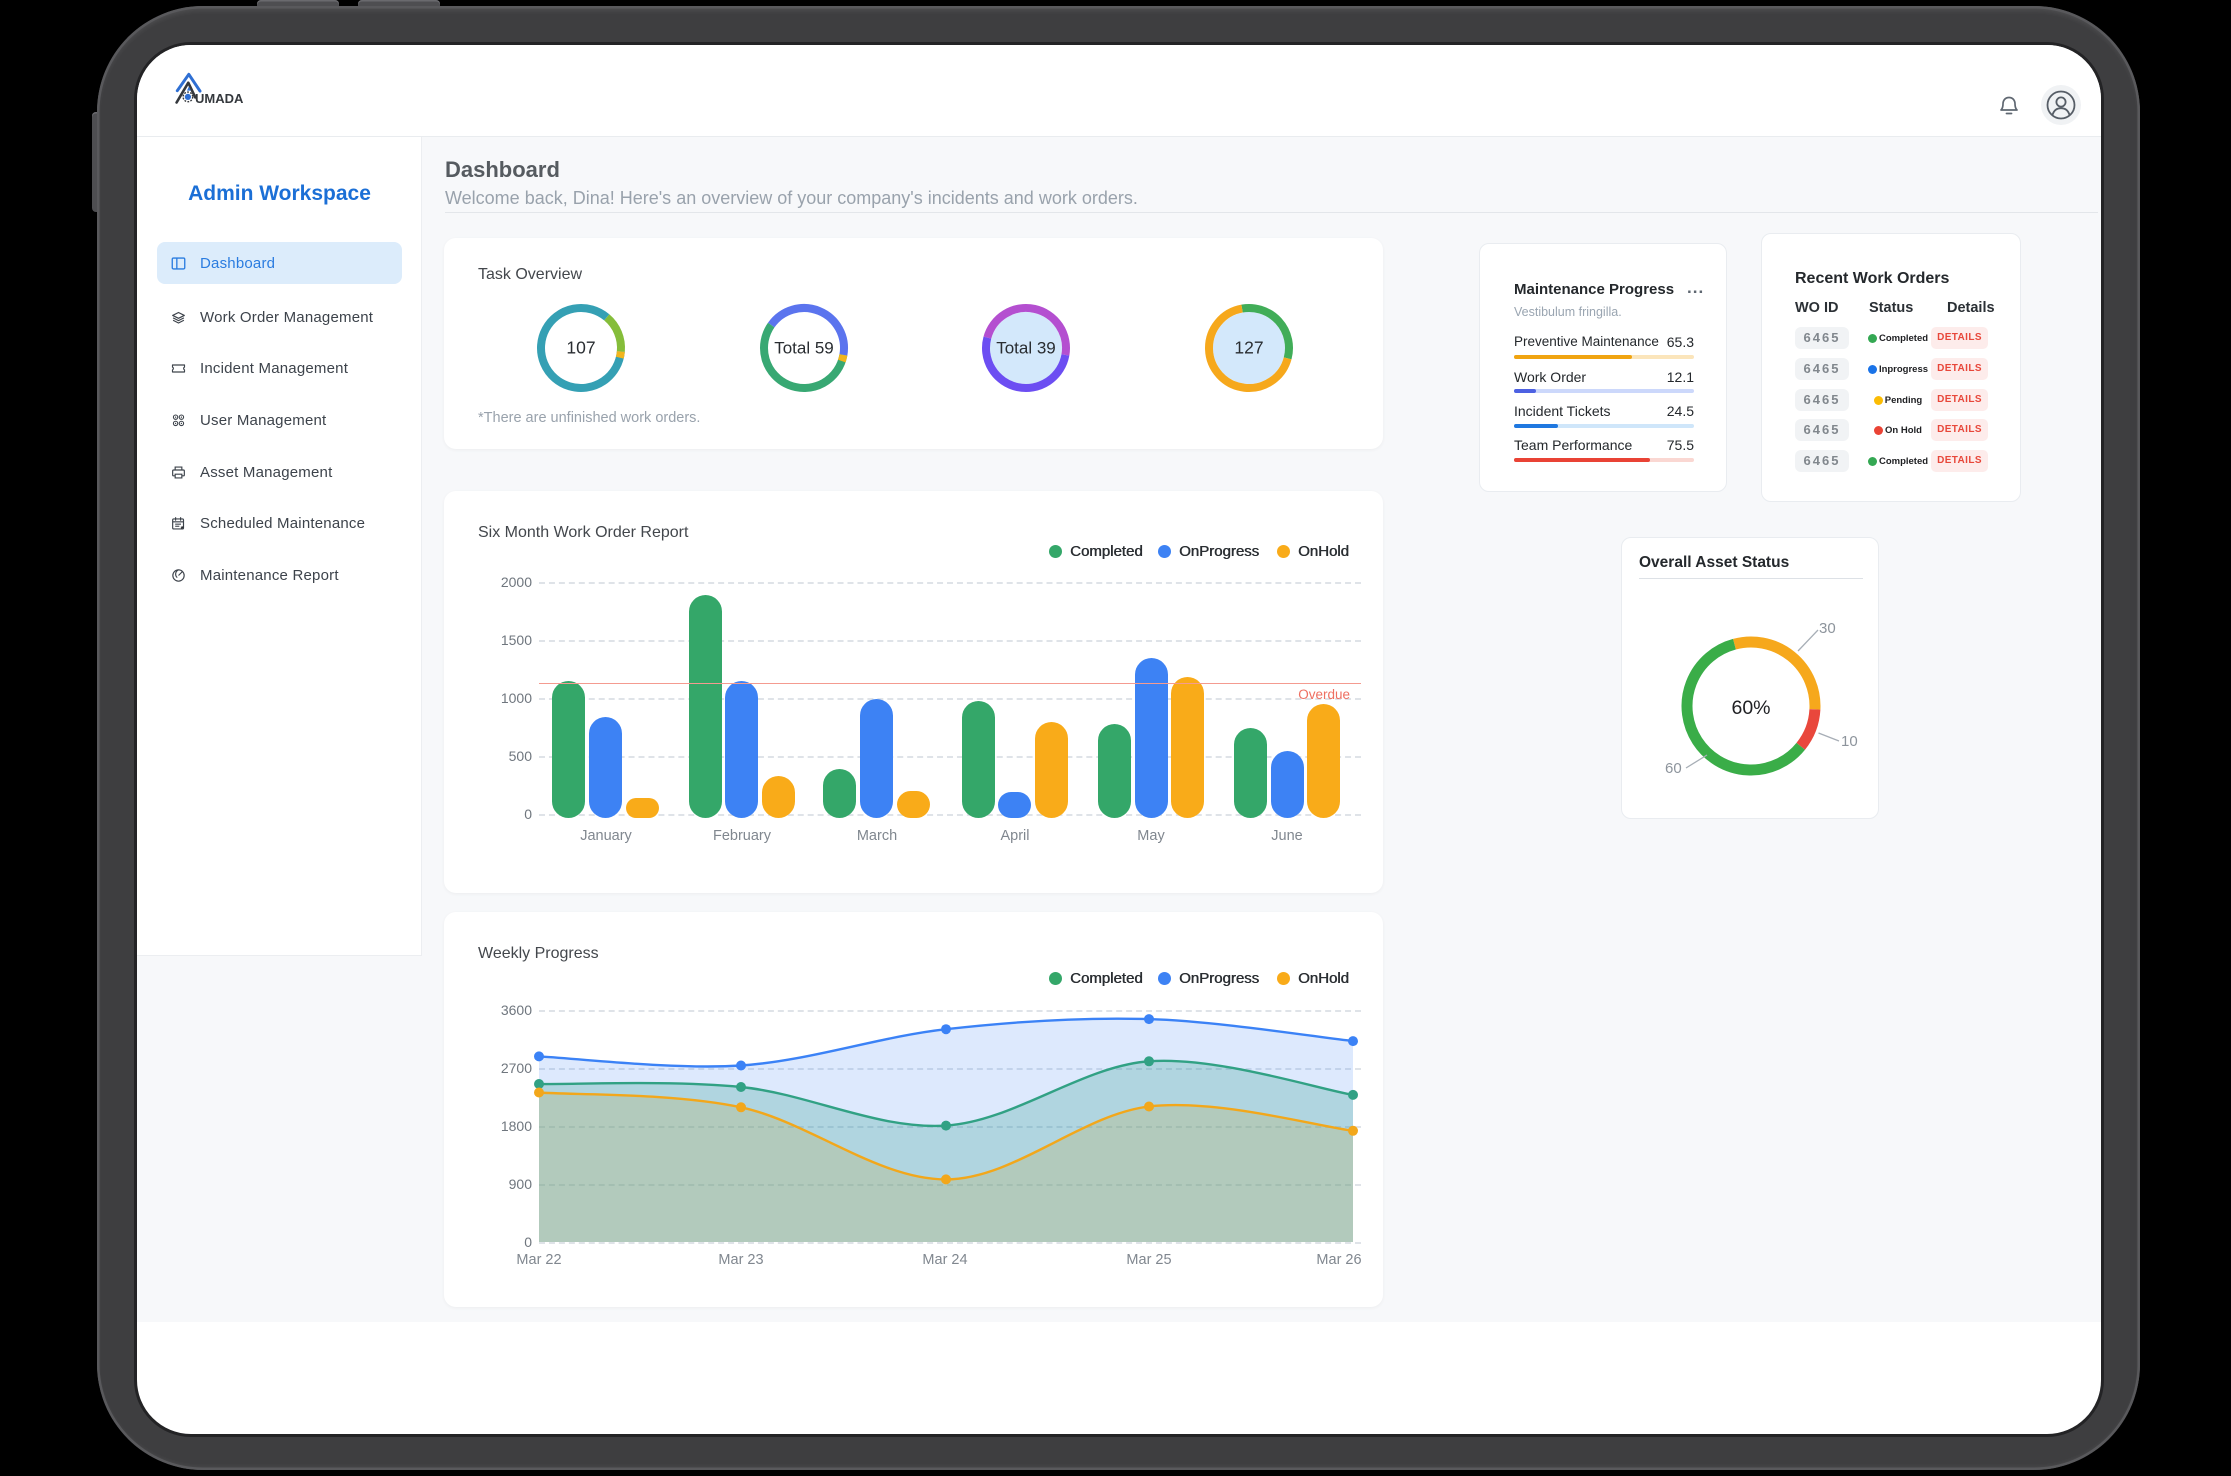 This screenshot has width=2231, height=1476. Describe the element at coordinates (1673, 768) in the screenshot. I see `svg-text: 60` at that location.